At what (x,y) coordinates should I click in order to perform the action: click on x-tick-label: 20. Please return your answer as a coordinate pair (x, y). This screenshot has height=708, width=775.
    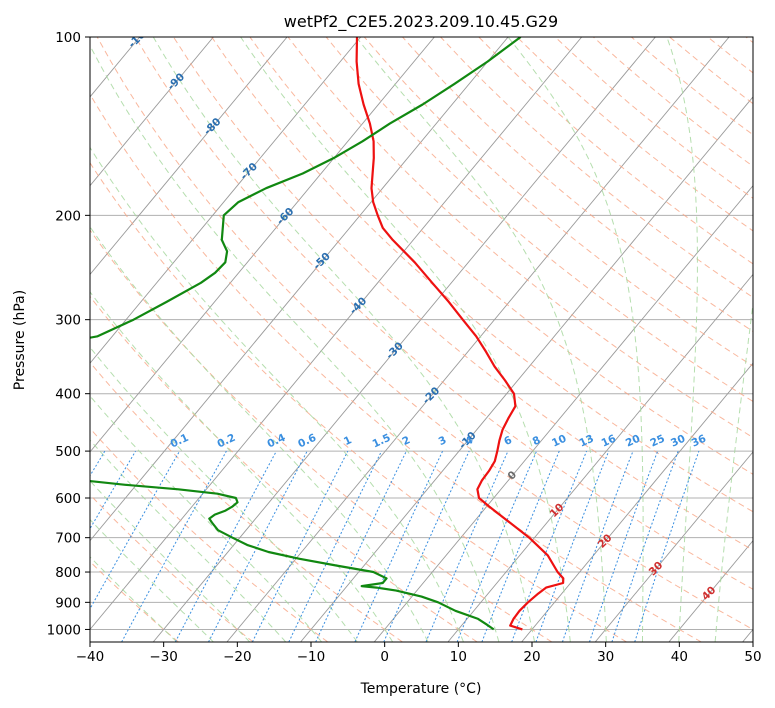
    Looking at the image, I should click on (531, 657).